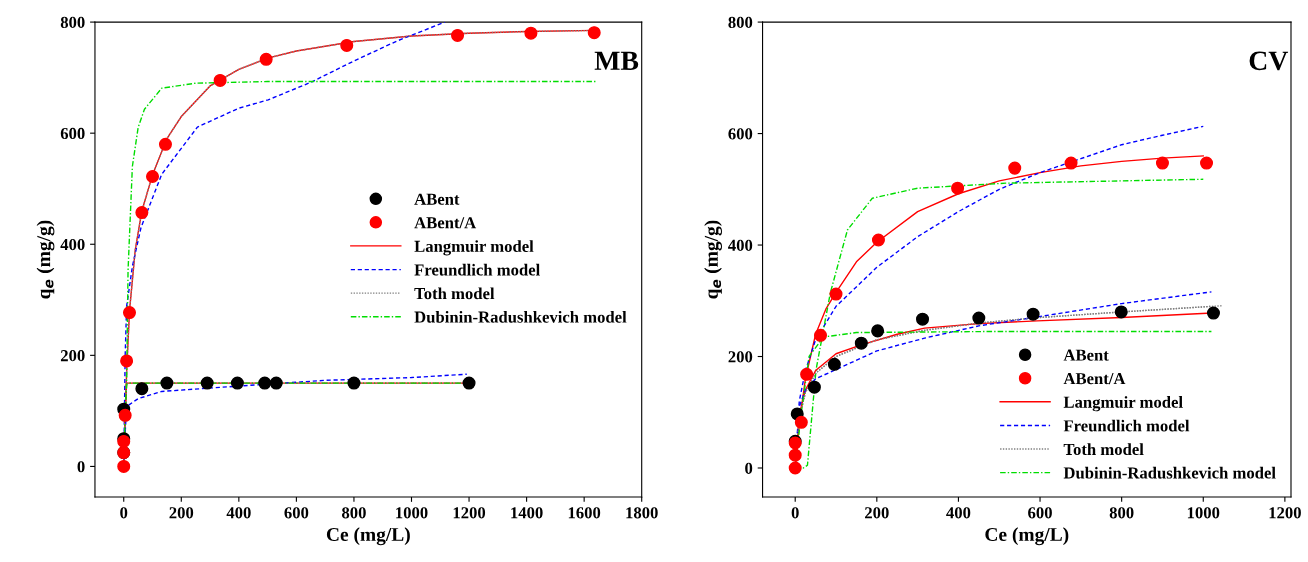 Image resolution: width=1308 pixels, height=562 pixels. Describe the element at coordinates (616, 60) in the screenshot. I see `annotation: MB` at that location.